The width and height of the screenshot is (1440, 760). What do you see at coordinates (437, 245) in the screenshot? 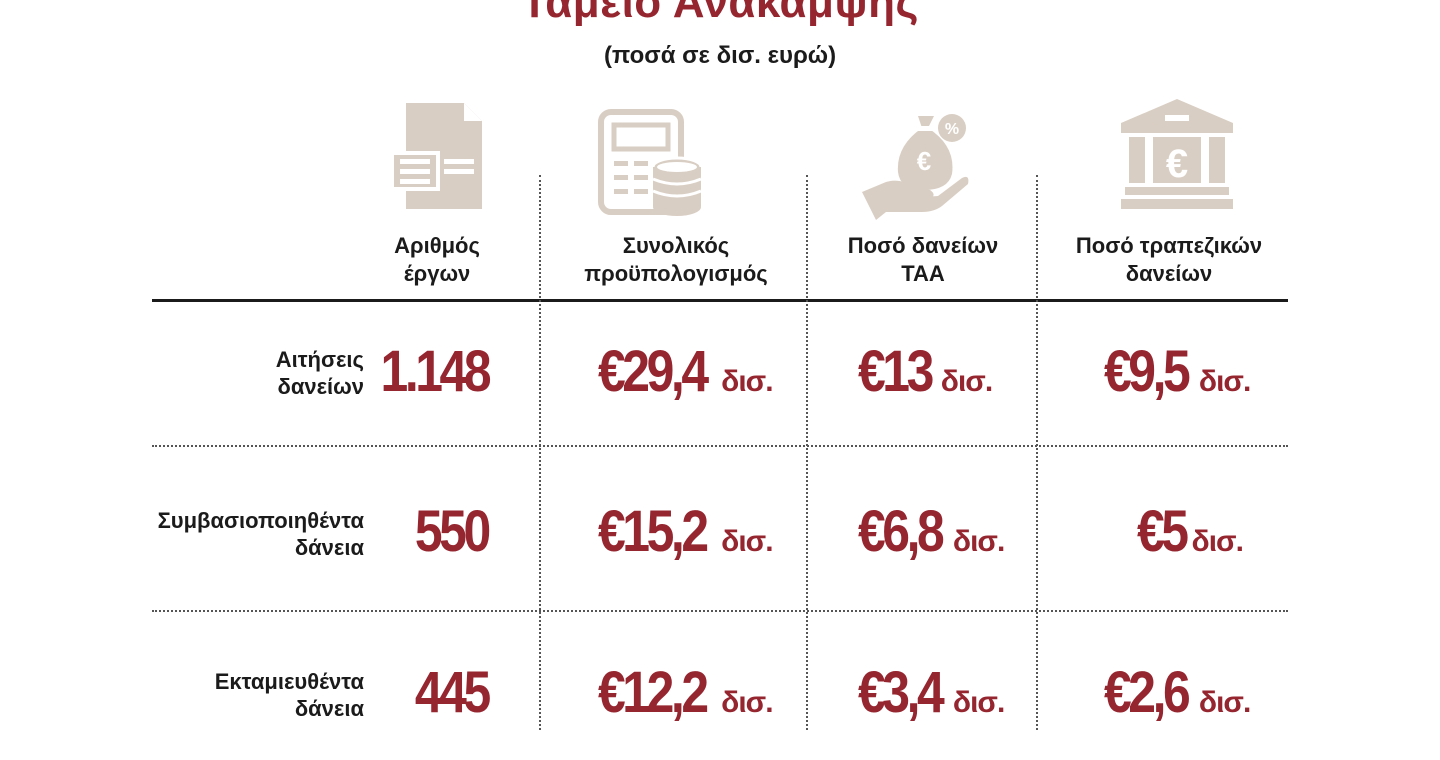
I see `column-header-line: Αριθμός` at bounding box center [437, 245].